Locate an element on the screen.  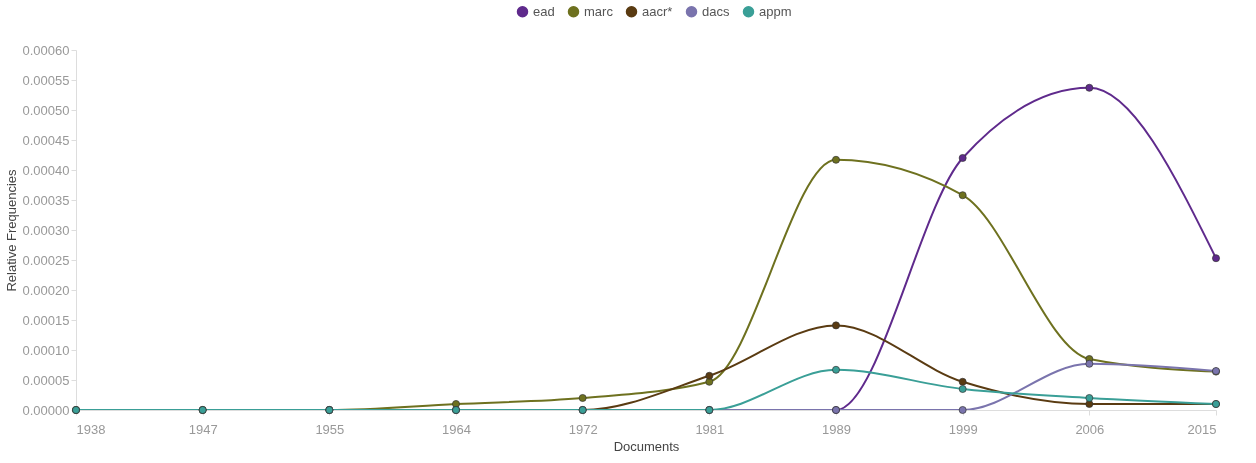
y-tick-label: 0.00035 is located at coordinates (46, 200).